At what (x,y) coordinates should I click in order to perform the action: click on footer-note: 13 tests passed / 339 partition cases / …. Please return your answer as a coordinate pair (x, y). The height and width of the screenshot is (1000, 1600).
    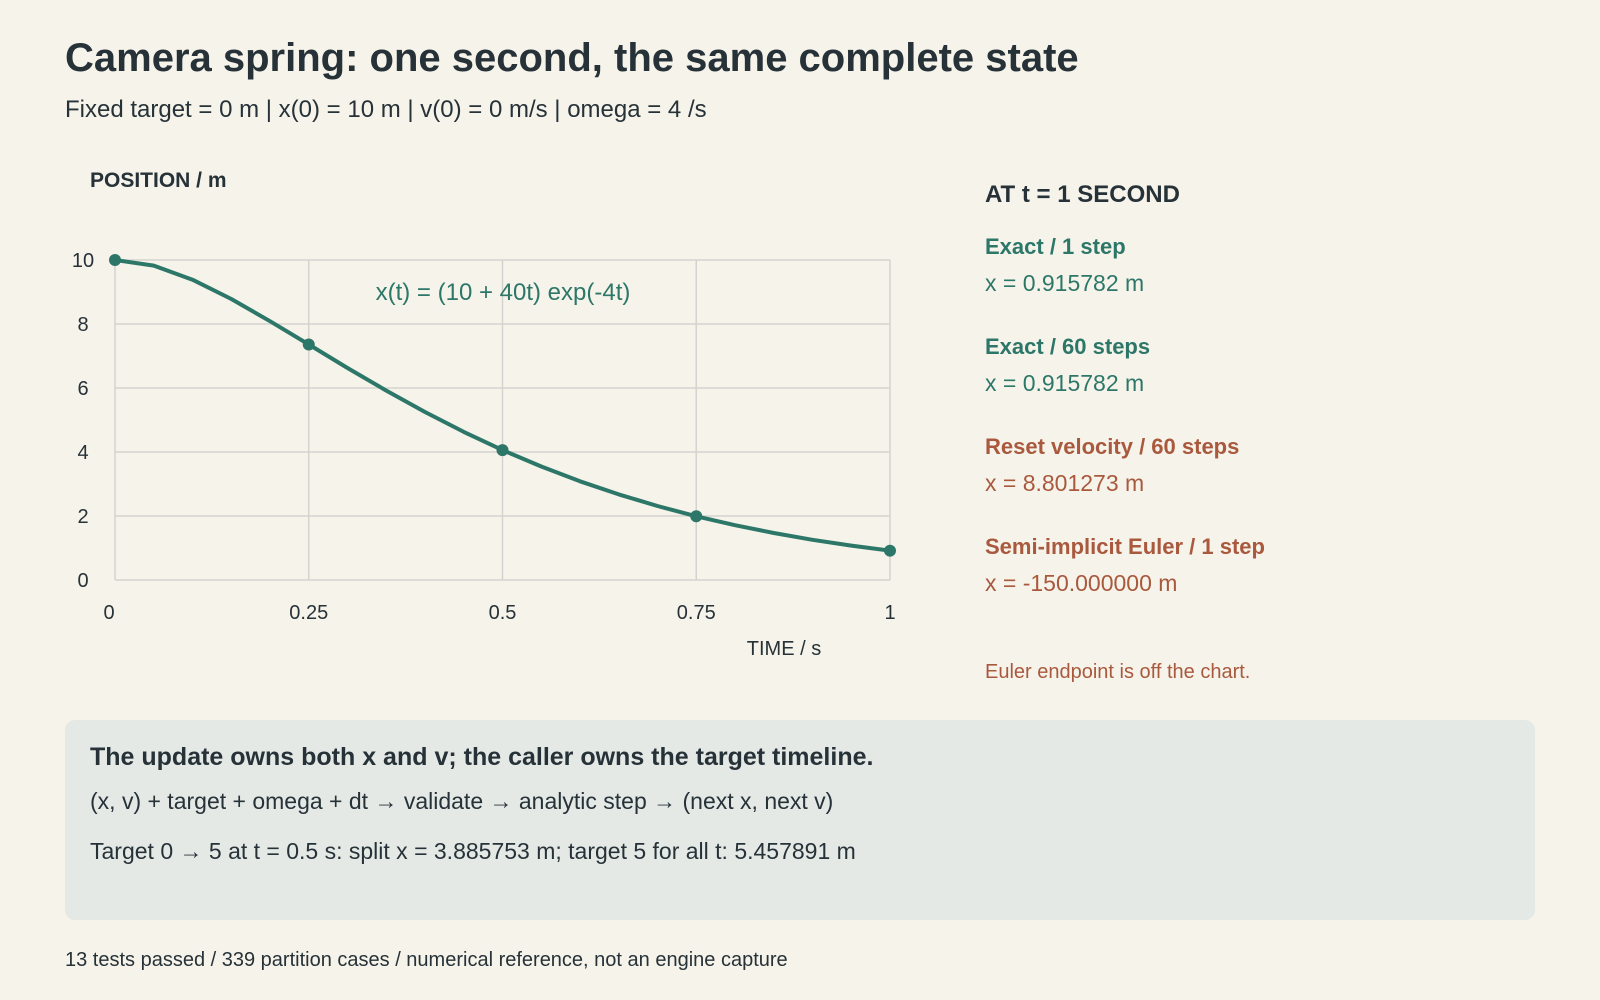
    Looking at the image, I should click on (426, 960).